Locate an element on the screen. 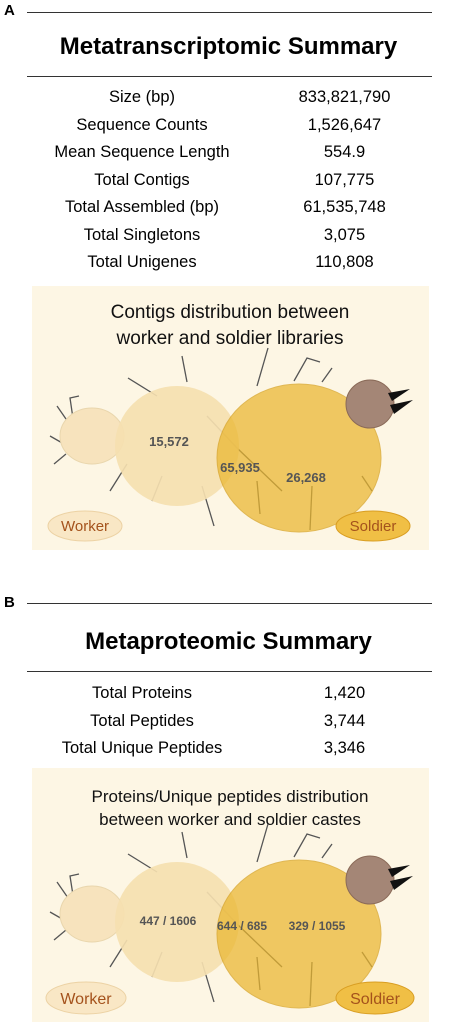 Image resolution: width=457 pixels, height=1022 pixels. row-value: 554.9 is located at coordinates (344, 152).